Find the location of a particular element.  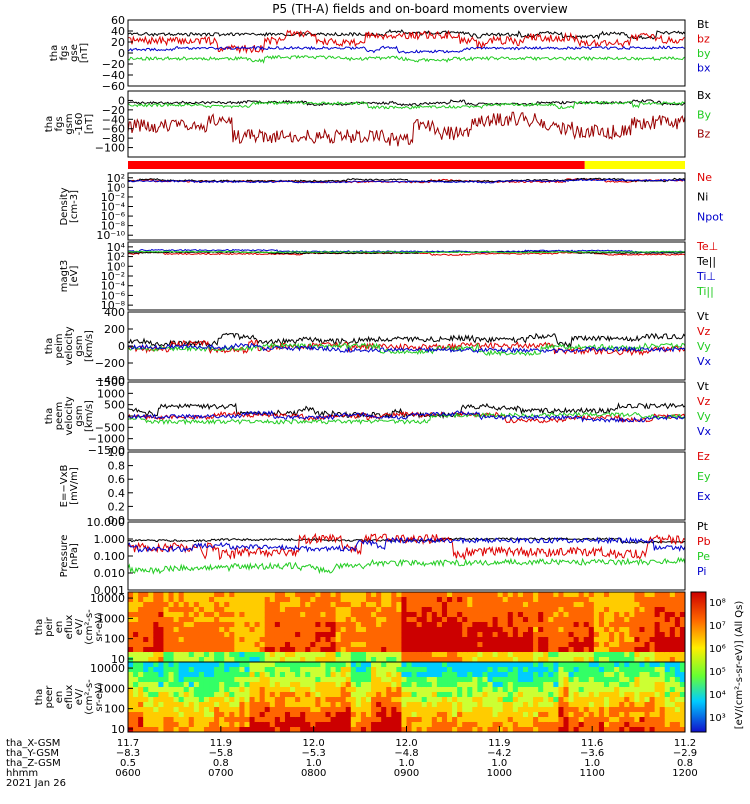

legend-Pt: Pt is located at coordinates (703, 526).